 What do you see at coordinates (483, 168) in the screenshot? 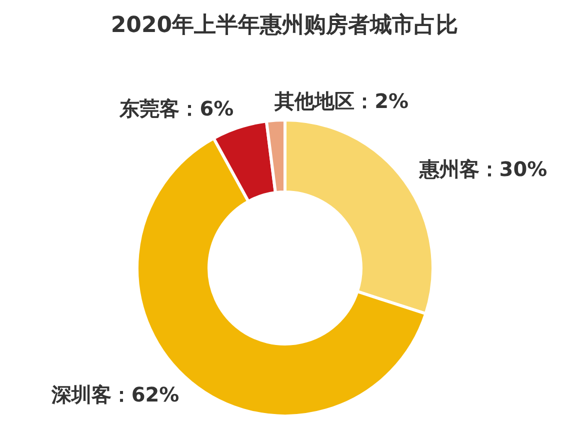
I see `slice-label: 惠州客：30%` at bounding box center [483, 168].